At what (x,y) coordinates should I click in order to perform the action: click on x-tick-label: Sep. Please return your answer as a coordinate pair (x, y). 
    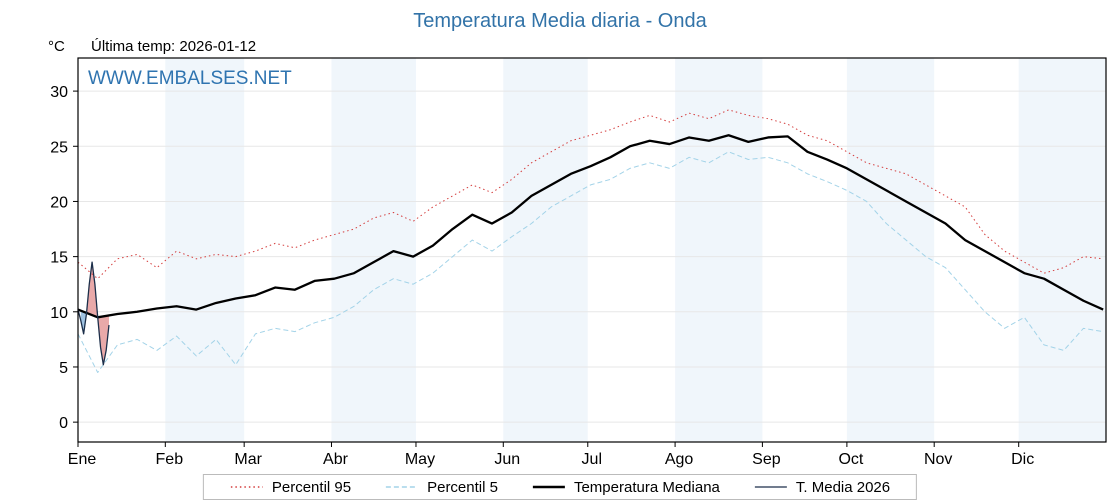
    Looking at the image, I should click on (766, 459).